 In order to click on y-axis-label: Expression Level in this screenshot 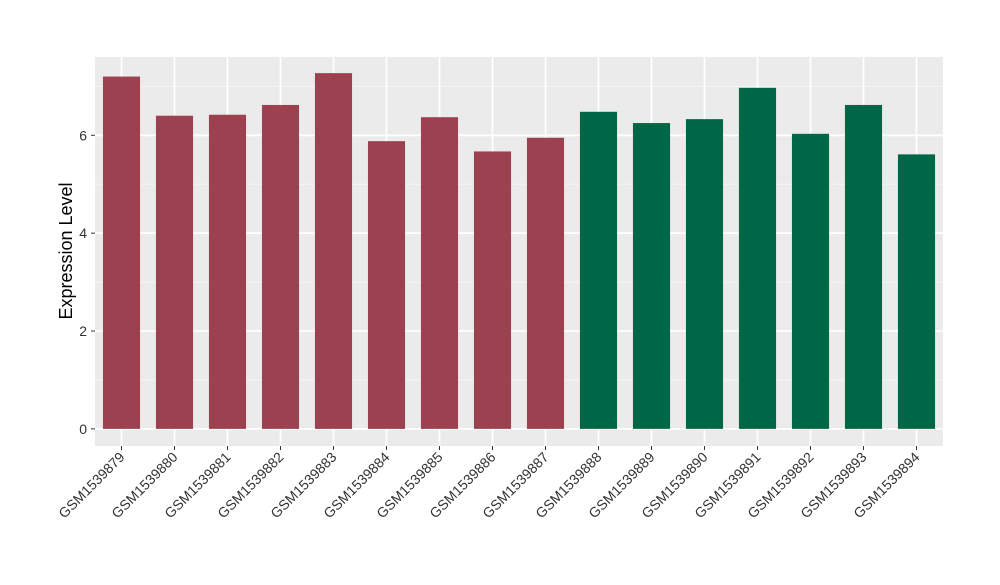, I will do `click(66, 250)`.